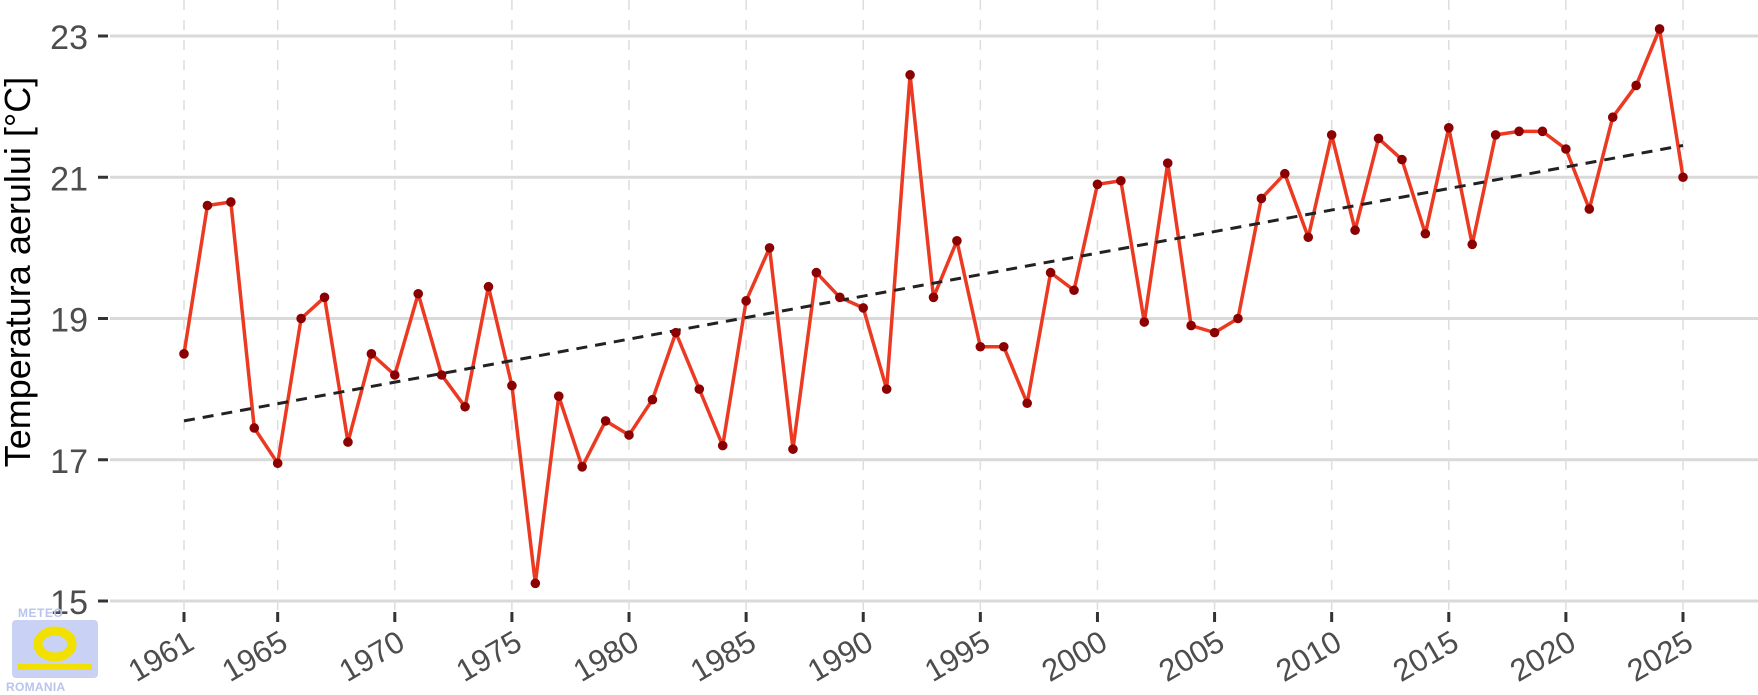 The width and height of the screenshot is (1758, 695). Describe the element at coordinates (1425, 656) in the screenshot. I see `x-tick-label: 2015` at that location.